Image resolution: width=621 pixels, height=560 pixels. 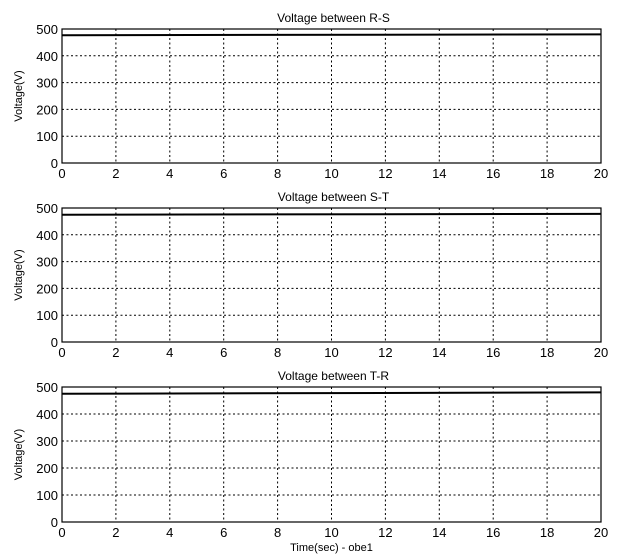 What do you see at coordinates (333, 18) in the screenshot?
I see `chart-title: Voltage between R-S` at bounding box center [333, 18].